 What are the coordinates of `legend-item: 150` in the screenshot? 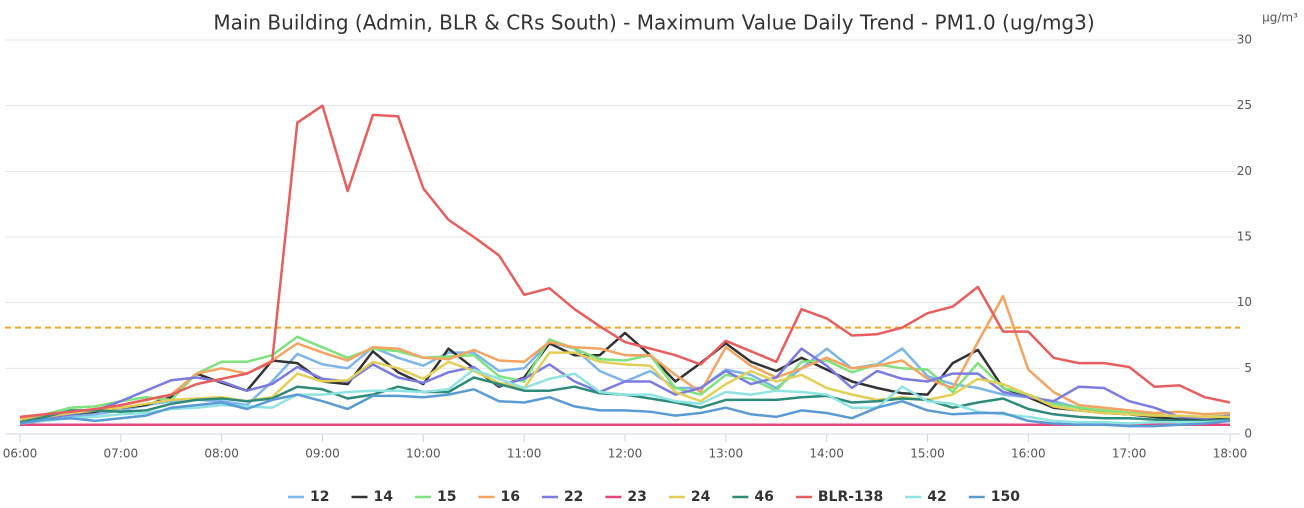 It's located at (994, 497).